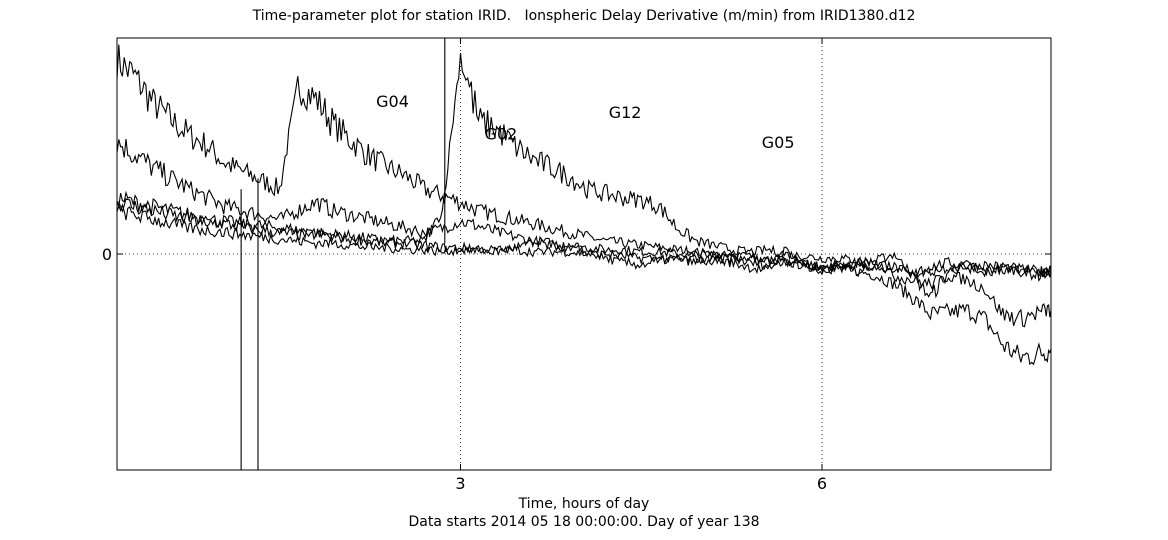 The width and height of the screenshot is (1168, 540). What do you see at coordinates (778, 142) in the screenshot?
I see `series-label-g05: G05` at bounding box center [778, 142].